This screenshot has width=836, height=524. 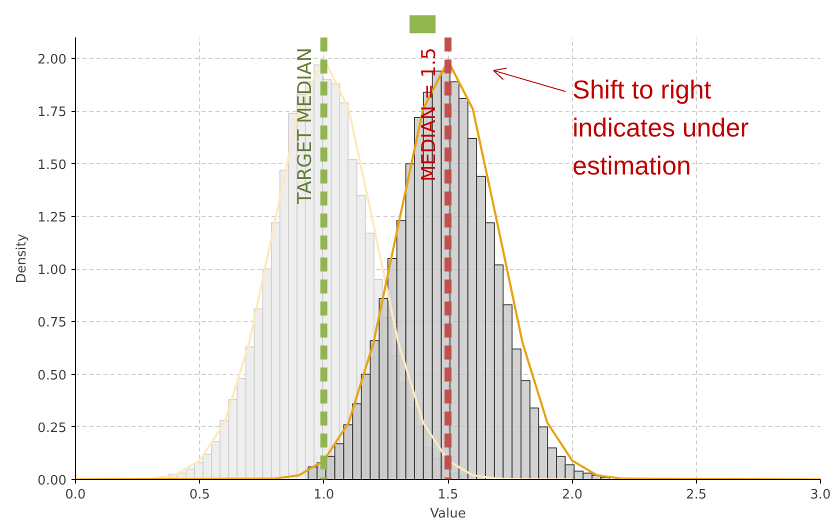 What do you see at coordinates (52, 60) in the screenshot?
I see `y-tick-label: 2.00` at bounding box center [52, 60].